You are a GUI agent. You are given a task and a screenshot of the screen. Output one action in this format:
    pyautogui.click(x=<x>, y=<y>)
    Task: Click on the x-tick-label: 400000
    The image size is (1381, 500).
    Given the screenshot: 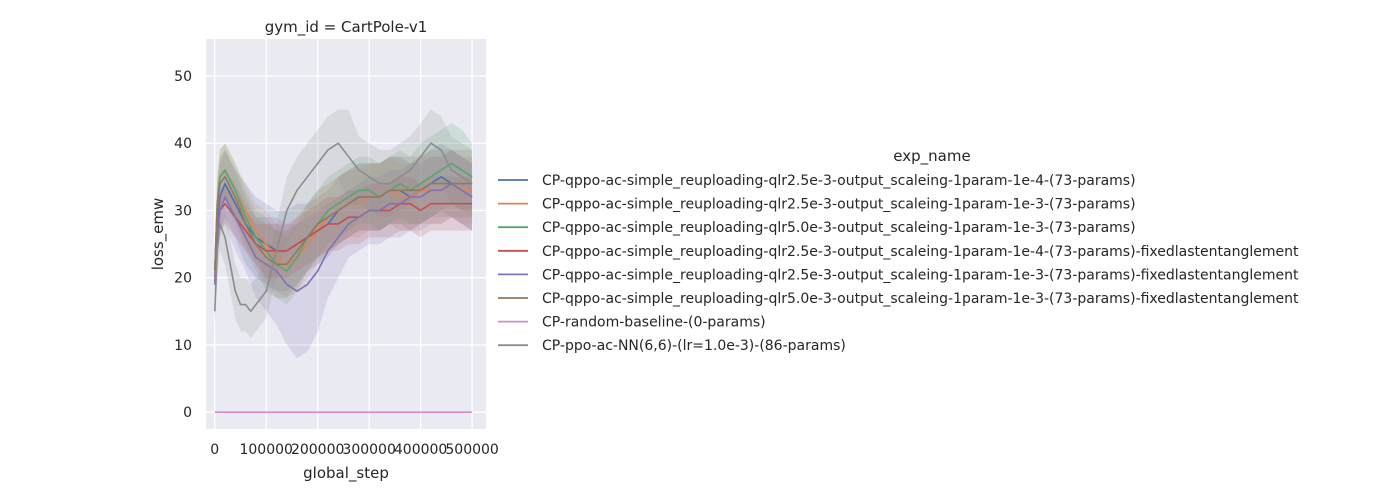 What is the action you would take?
    pyautogui.click(x=420, y=450)
    